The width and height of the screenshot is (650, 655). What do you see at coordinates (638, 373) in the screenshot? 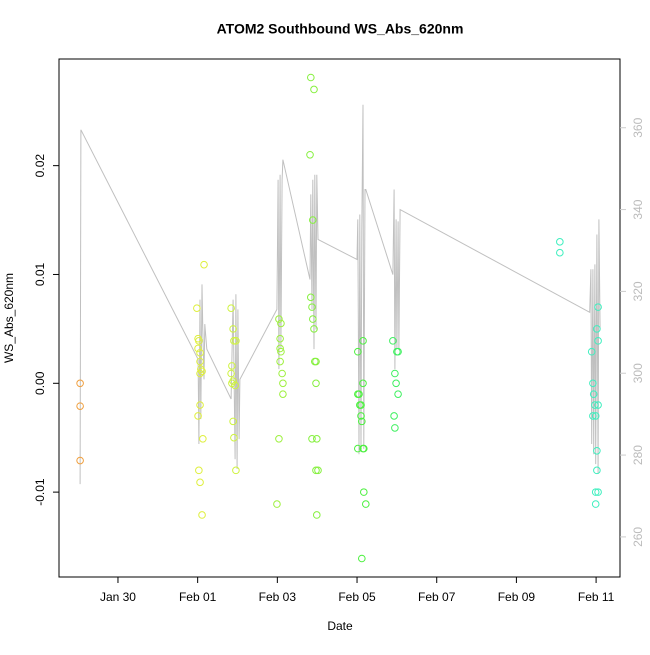
I see `y2-tick-label: 300` at bounding box center [638, 373].